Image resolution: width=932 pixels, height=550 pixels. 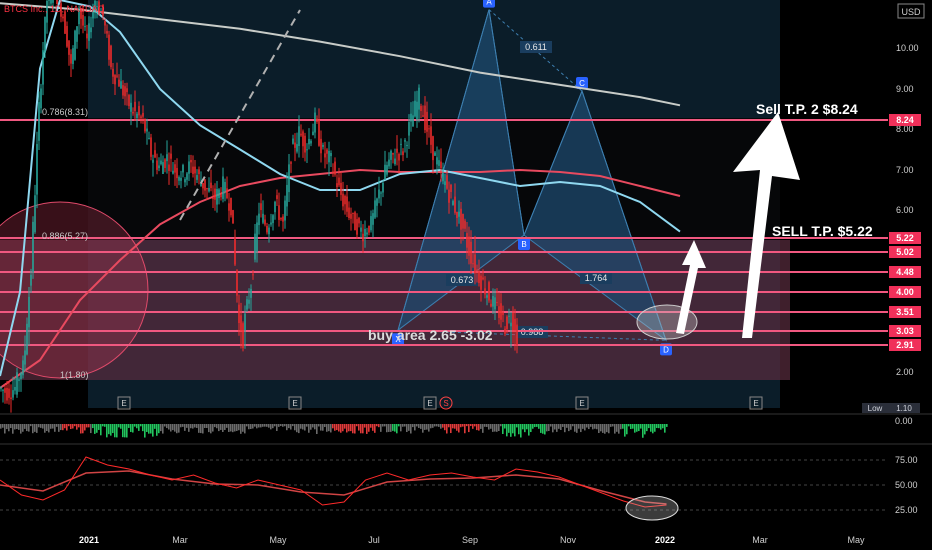 What do you see at coordinates (905, 272) in the screenshot?
I see `price-level-label: 4.48` at bounding box center [905, 272].